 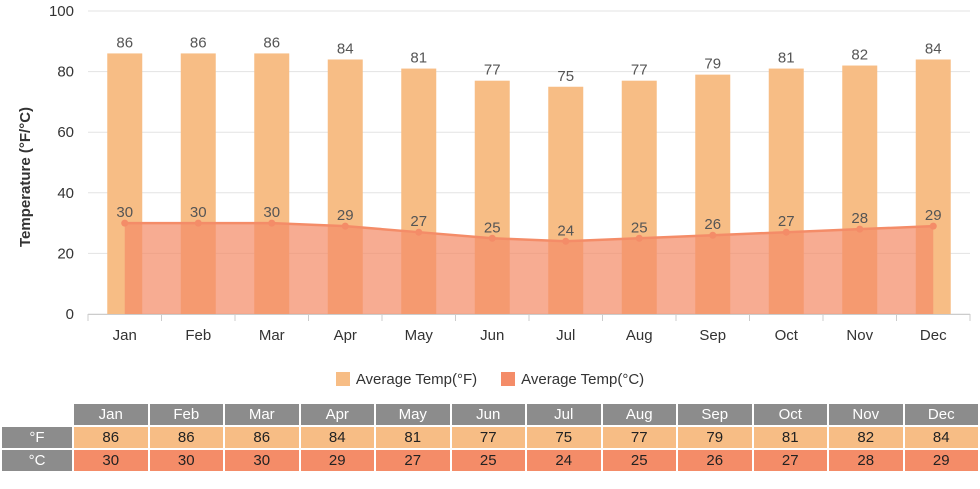 What do you see at coordinates (65, 132) in the screenshot?
I see `y-tick-label: 60` at bounding box center [65, 132].